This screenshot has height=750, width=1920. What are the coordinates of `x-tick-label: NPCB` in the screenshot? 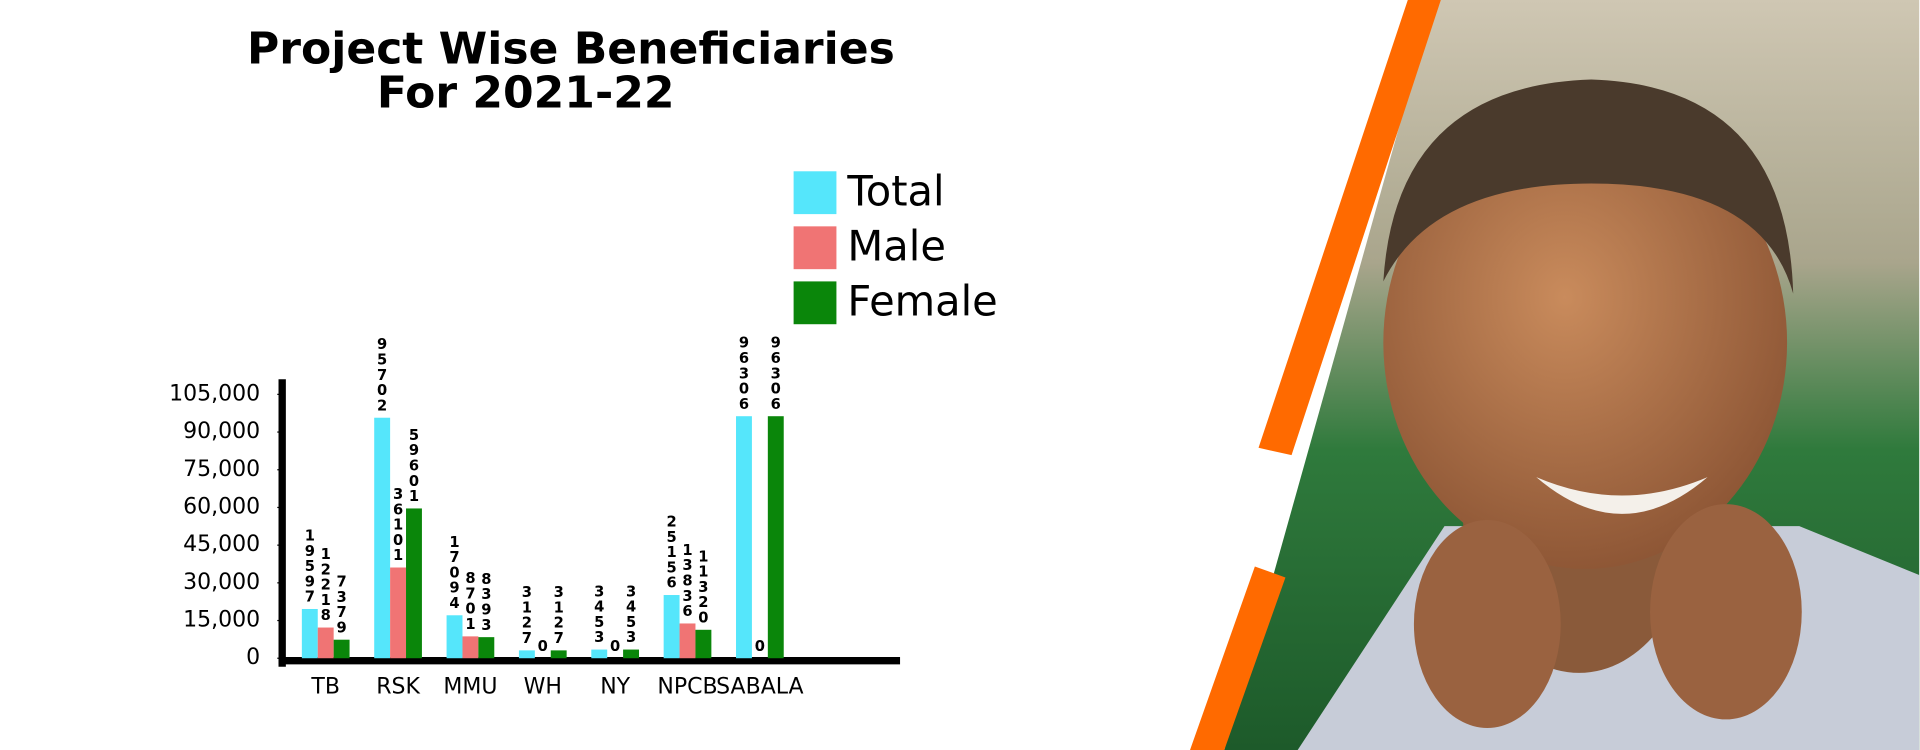 It's located at (687, 687).